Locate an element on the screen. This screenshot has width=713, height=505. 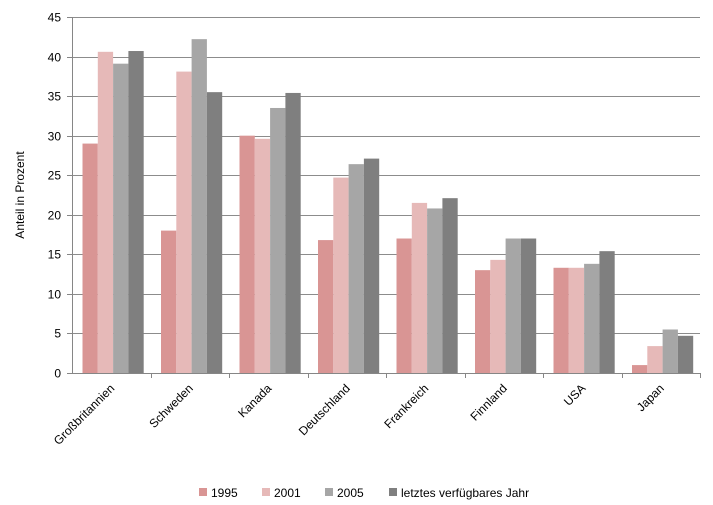
legend-item: 2005 is located at coordinates (344, 493).